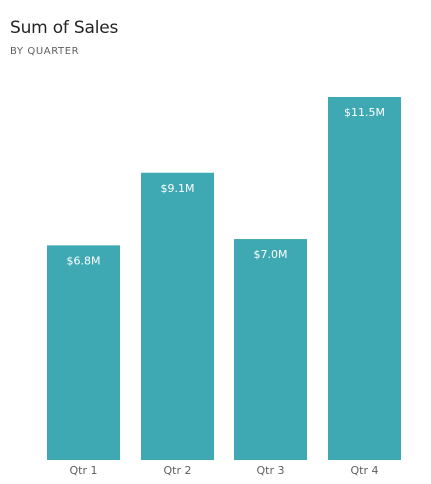 The width and height of the screenshot is (431, 484). Describe the element at coordinates (271, 470) in the screenshot. I see `x-tick-label: Qtr 3` at that location.